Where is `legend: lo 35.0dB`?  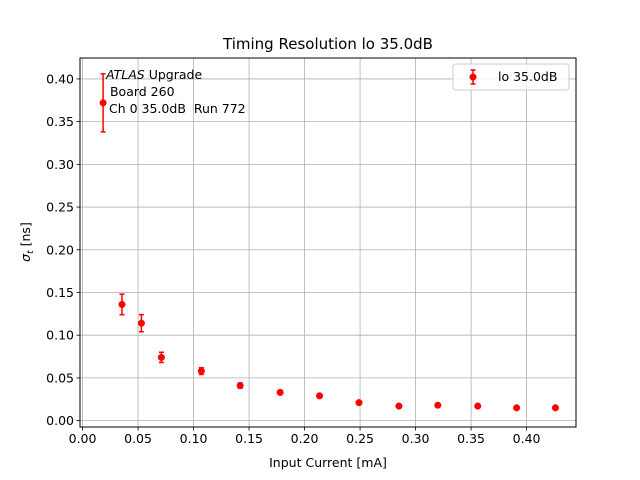
legend: lo 35.0dB is located at coordinates (511, 77).